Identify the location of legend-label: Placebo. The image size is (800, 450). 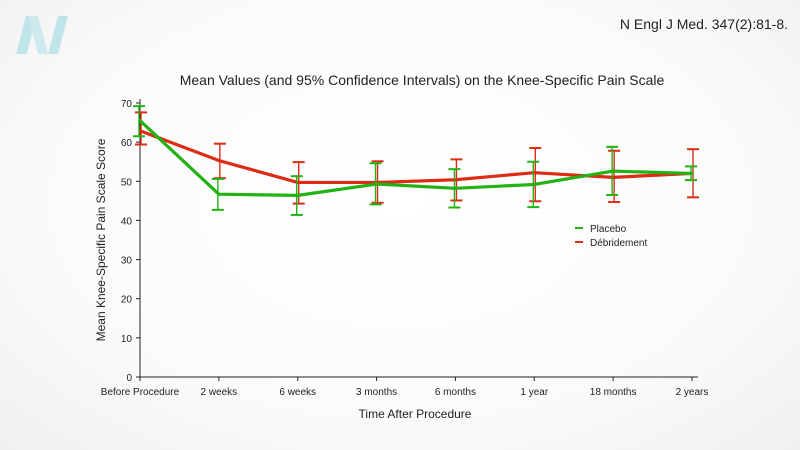
(608, 229).